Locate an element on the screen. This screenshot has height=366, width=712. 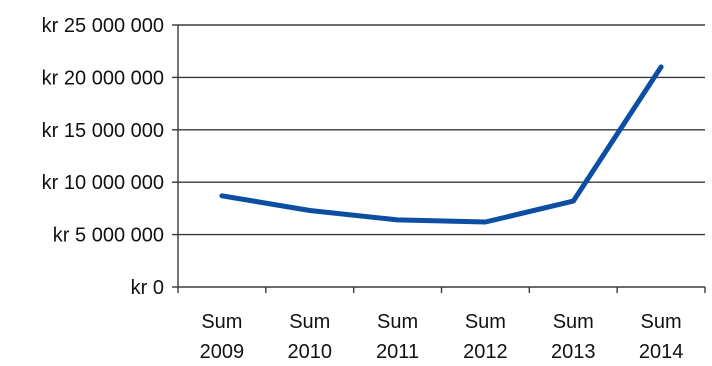
y-tick-label: kr 25 000 000 is located at coordinates (103, 26).